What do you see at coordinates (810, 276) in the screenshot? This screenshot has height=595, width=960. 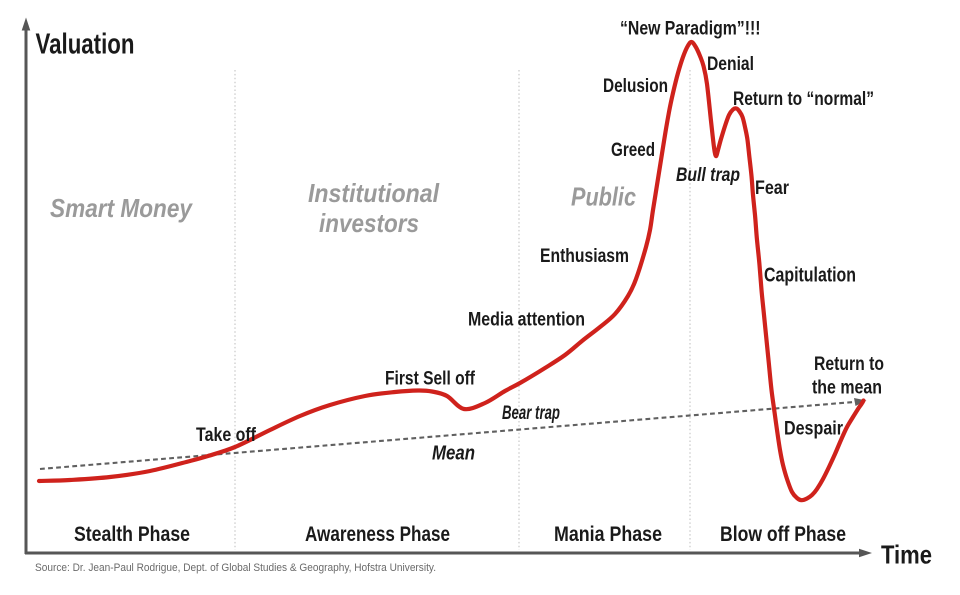 I see `svg-text: Capitulation` at bounding box center [810, 276].